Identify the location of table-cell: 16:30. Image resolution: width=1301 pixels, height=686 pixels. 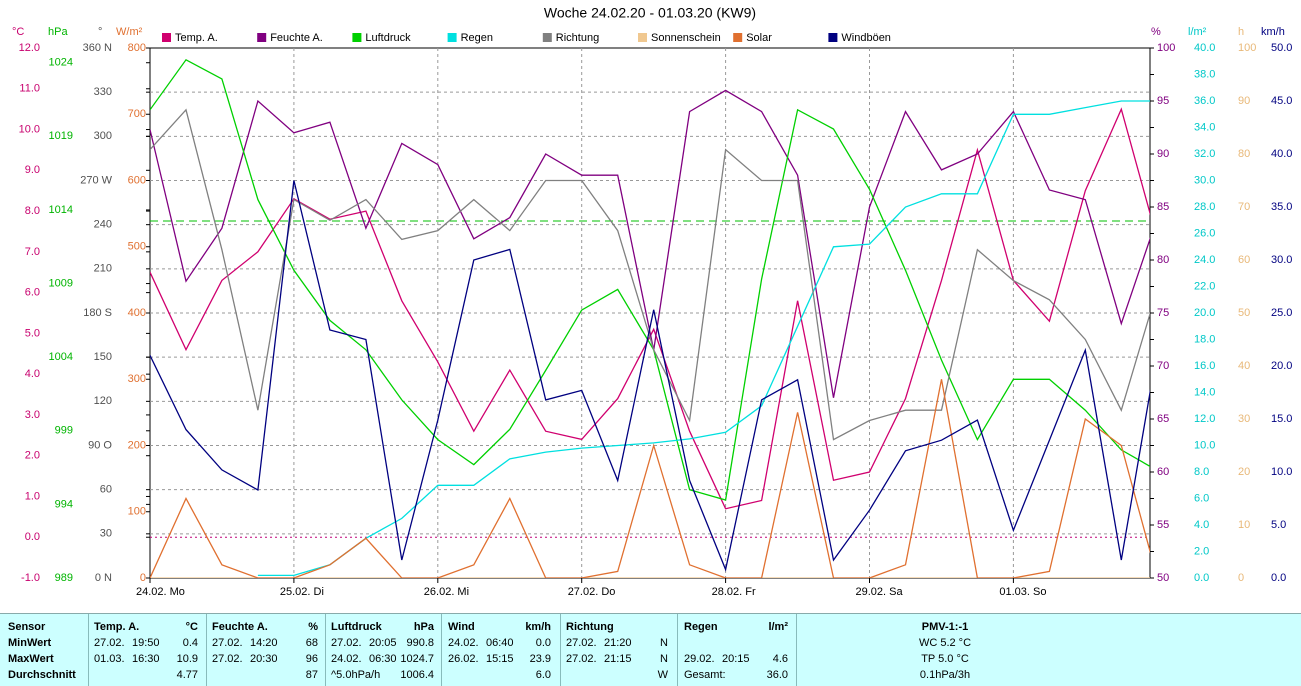
(146, 659).